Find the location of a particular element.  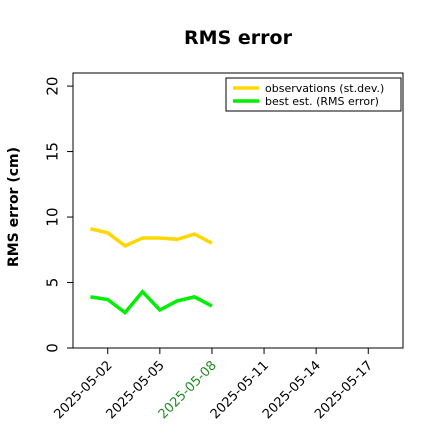

y-tick-label: 5 is located at coordinates (53, 283).